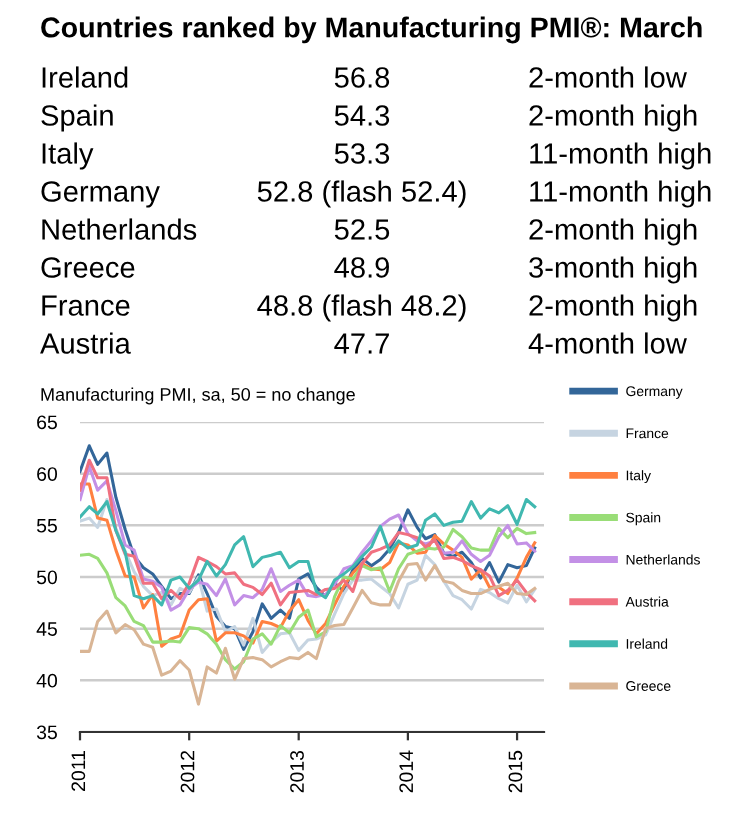 The height and width of the screenshot is (824, 740). Describe the element at coordinates (85, 77) in the screenshot. I see `category-label: Ireland` at that location.